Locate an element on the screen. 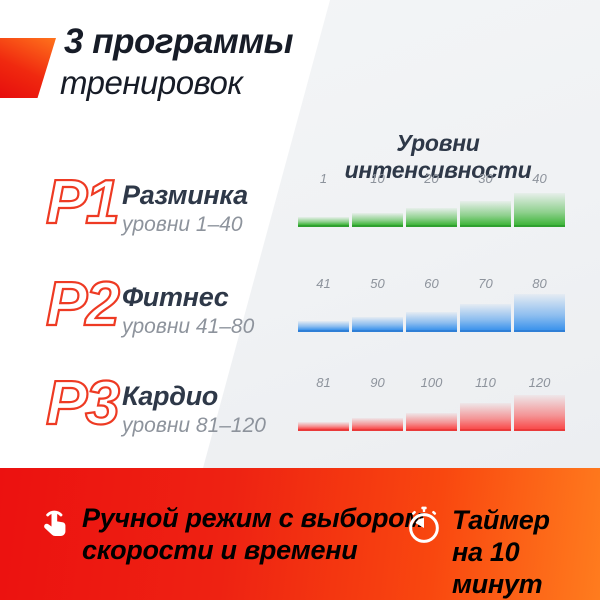 The image size is (600, 600). program-row-p3: P3 Кардио уровни 81–120 is located at coordinates (165, 407).